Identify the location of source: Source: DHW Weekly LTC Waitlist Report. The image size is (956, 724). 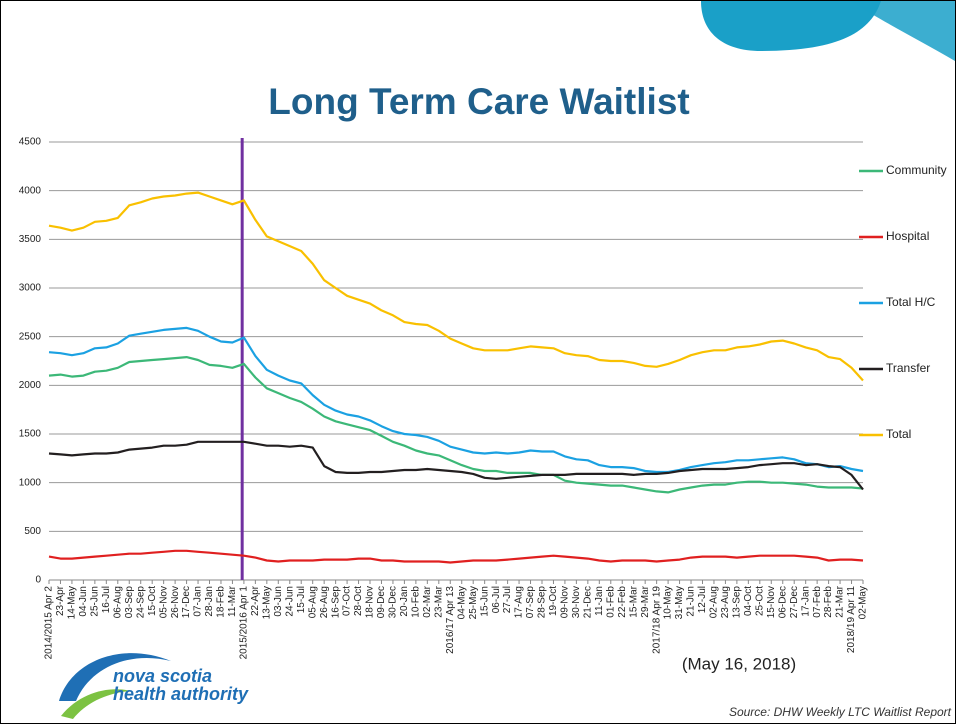
(840, 712).